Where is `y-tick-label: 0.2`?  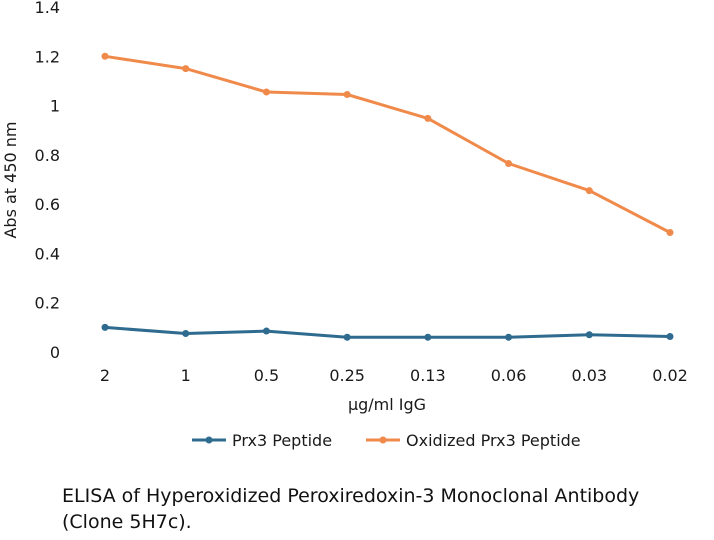
y-tick-label: 0.2 is located at coordinates (47, 303).